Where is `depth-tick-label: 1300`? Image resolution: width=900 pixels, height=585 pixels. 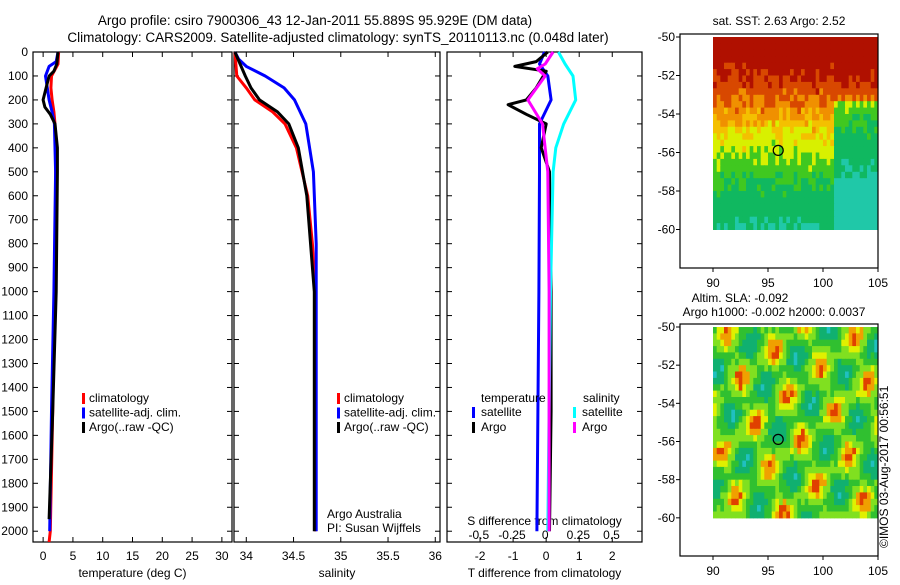 depth-tick-label: 1300 is located at coordinates (14, 363).